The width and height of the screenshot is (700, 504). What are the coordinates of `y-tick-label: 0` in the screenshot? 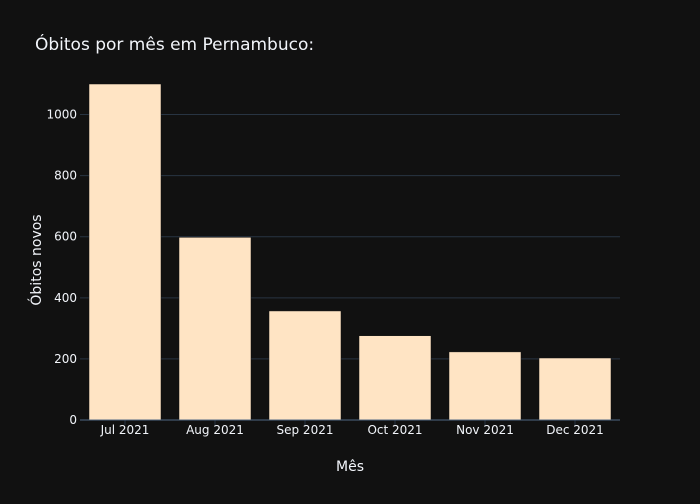 It's located at (73, 420).